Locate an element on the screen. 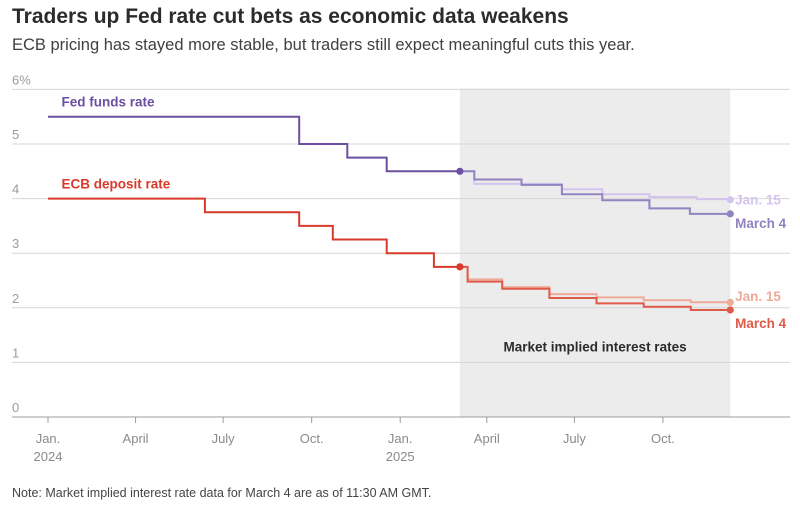  shaded-region-label: Market implied interest rates is located at coordinates (595, 346).